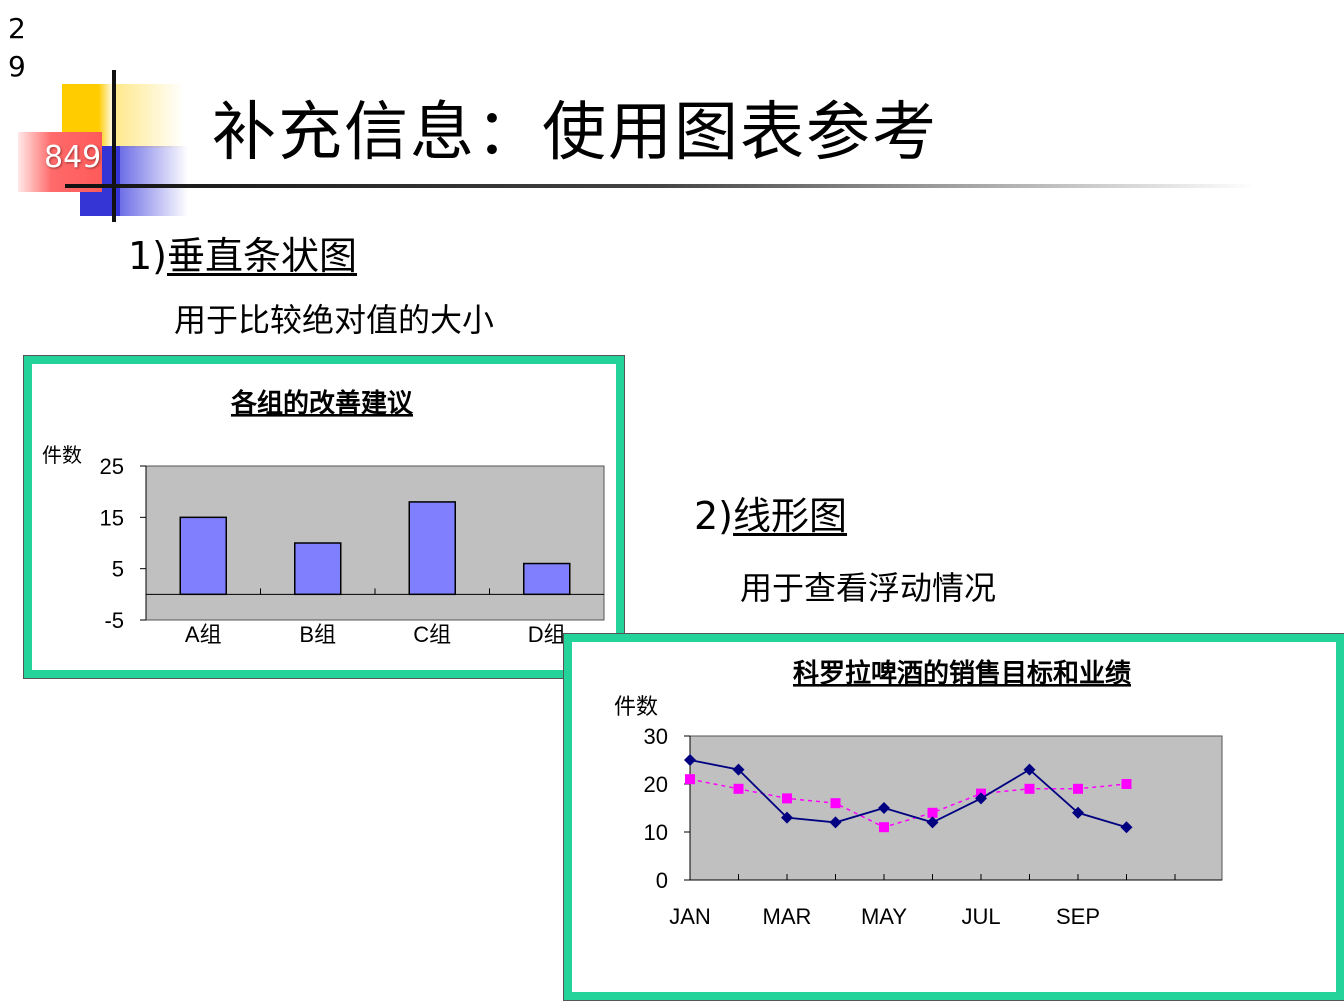  Describe the element at coordinates (112, 466) in the screenshot. I see `bar-y-tick-label: 25` at that location.